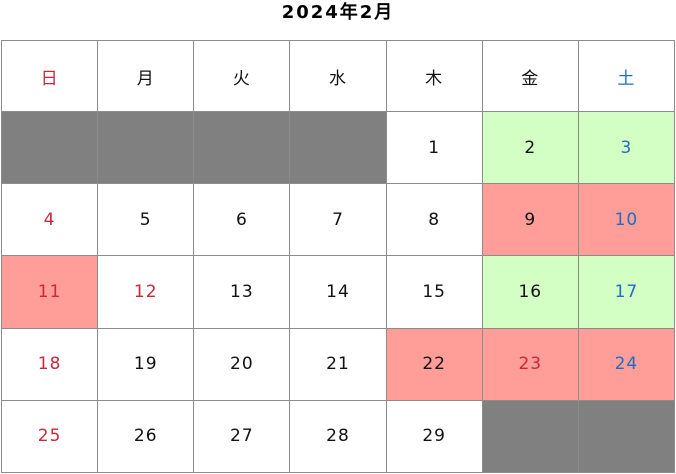 The width and height of the screenshot is (676, 474). What do you see at coordinates (242, 364) in the screenshot?
I see `day-cell: 20` at bounding box center [242, 364].